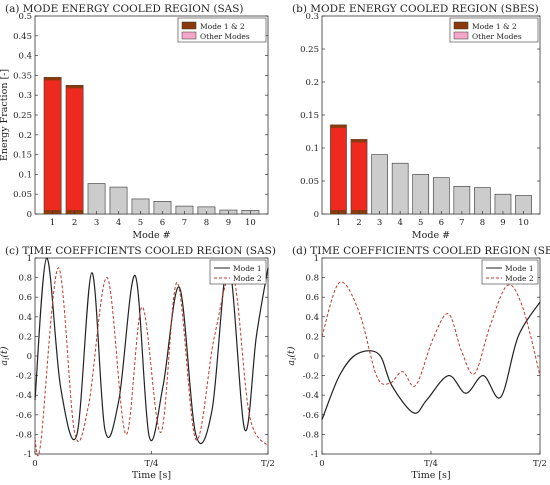 The image size is (550, 485). Describe the element at coordinates (184, 223) in the screenshot. I see `panel1-x-tick-label: 7` at that location.